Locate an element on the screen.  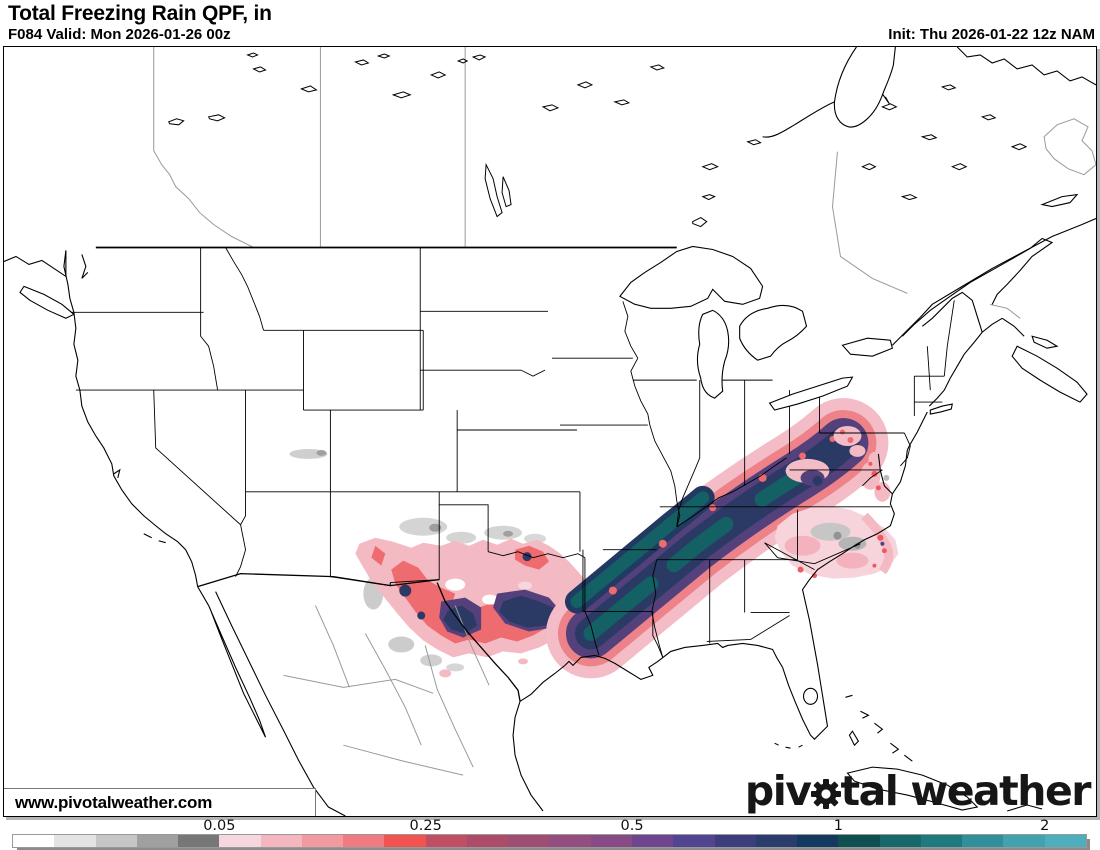
watermark-box: www.pivotalweather.com is located at coordinates (160, 802).